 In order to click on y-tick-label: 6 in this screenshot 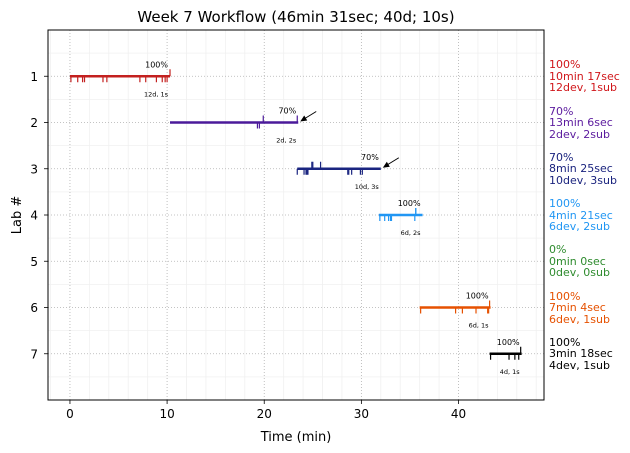, I will do `click(34, 308)`.